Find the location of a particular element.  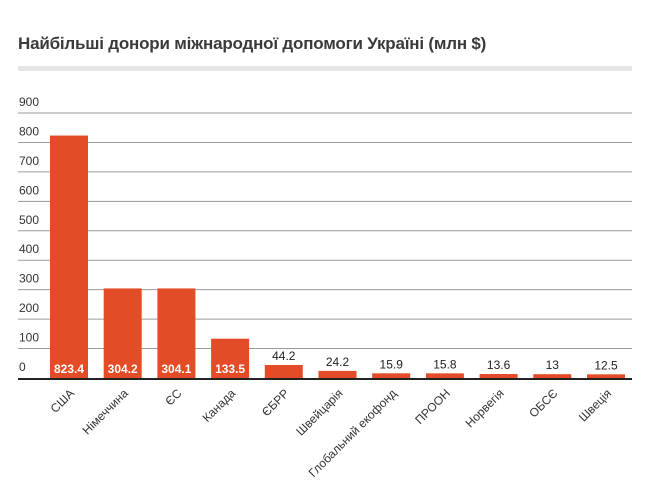

y-tick-label: 300 is located at coordinates (29, 279).